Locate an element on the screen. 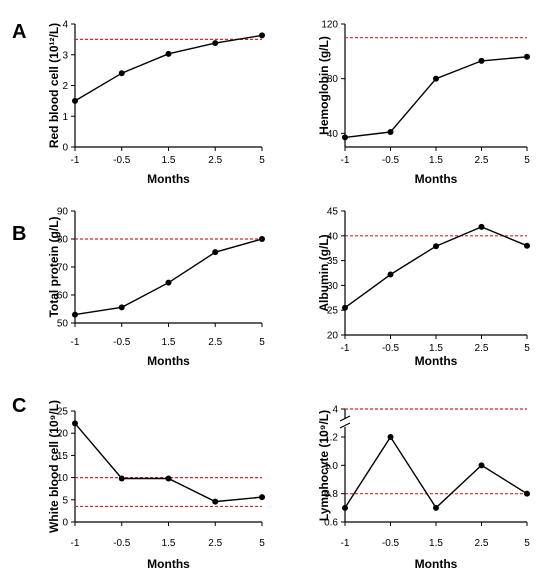 The width and height of the screenshot is (551, 579). y-tick-label: 15 is located at coordinates (63, 456).